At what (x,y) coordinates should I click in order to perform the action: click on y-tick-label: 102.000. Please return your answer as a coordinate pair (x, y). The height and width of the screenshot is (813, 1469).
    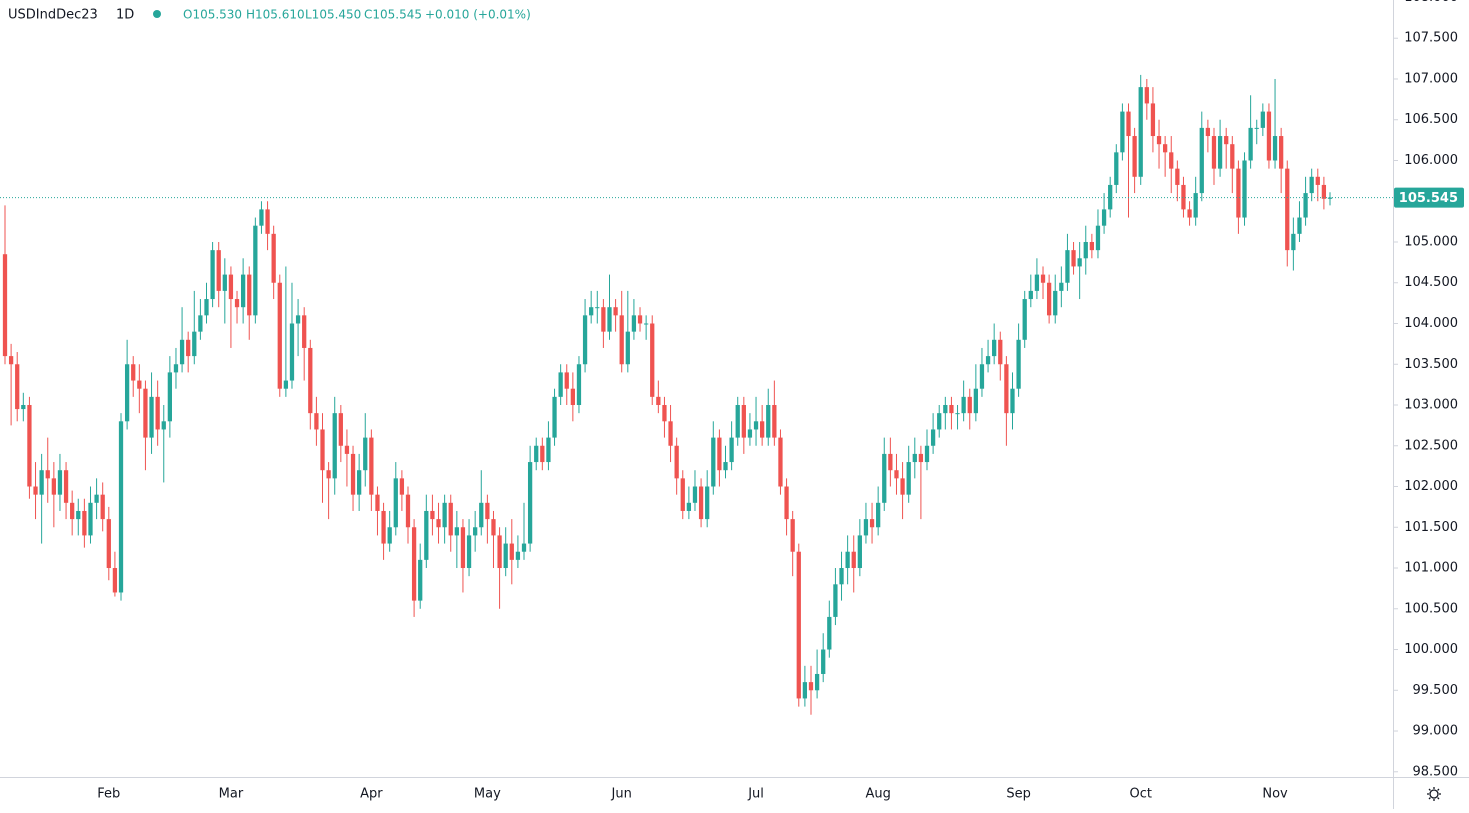
    Looking at the image, I should click on (1431, 486).